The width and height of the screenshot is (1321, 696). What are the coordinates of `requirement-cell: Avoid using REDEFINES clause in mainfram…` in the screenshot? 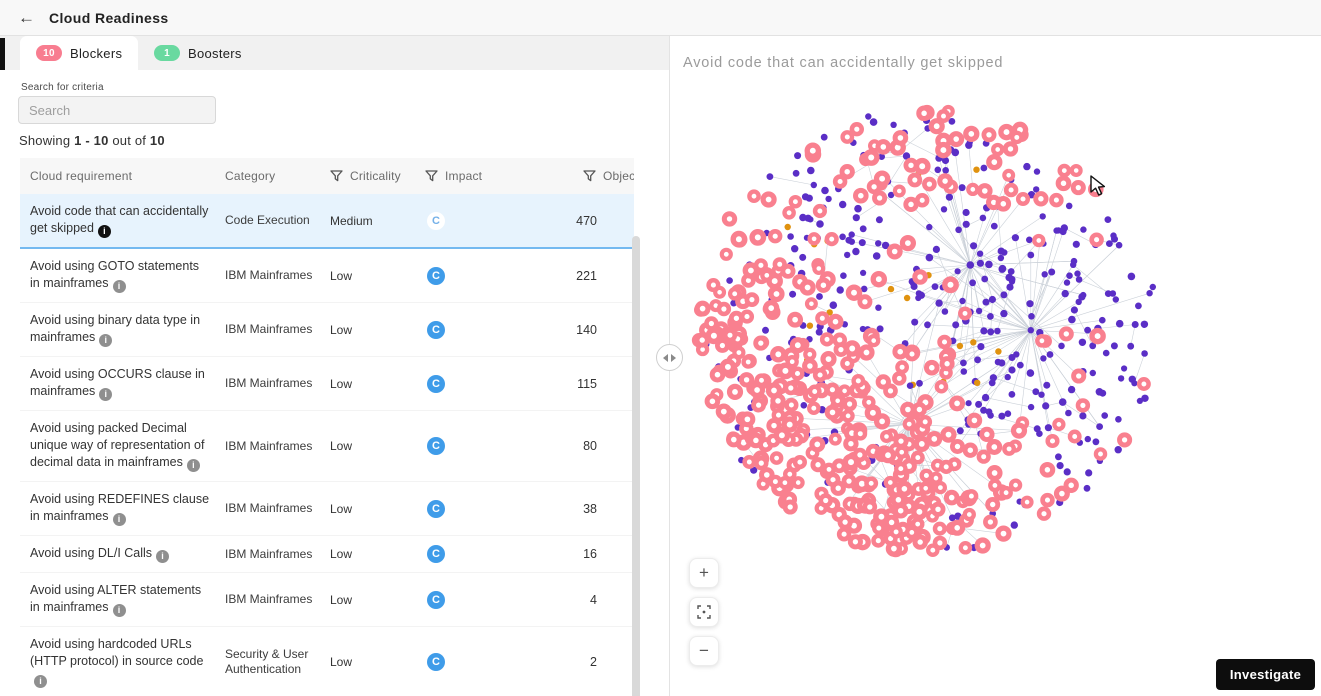 It's located at (122, 508).